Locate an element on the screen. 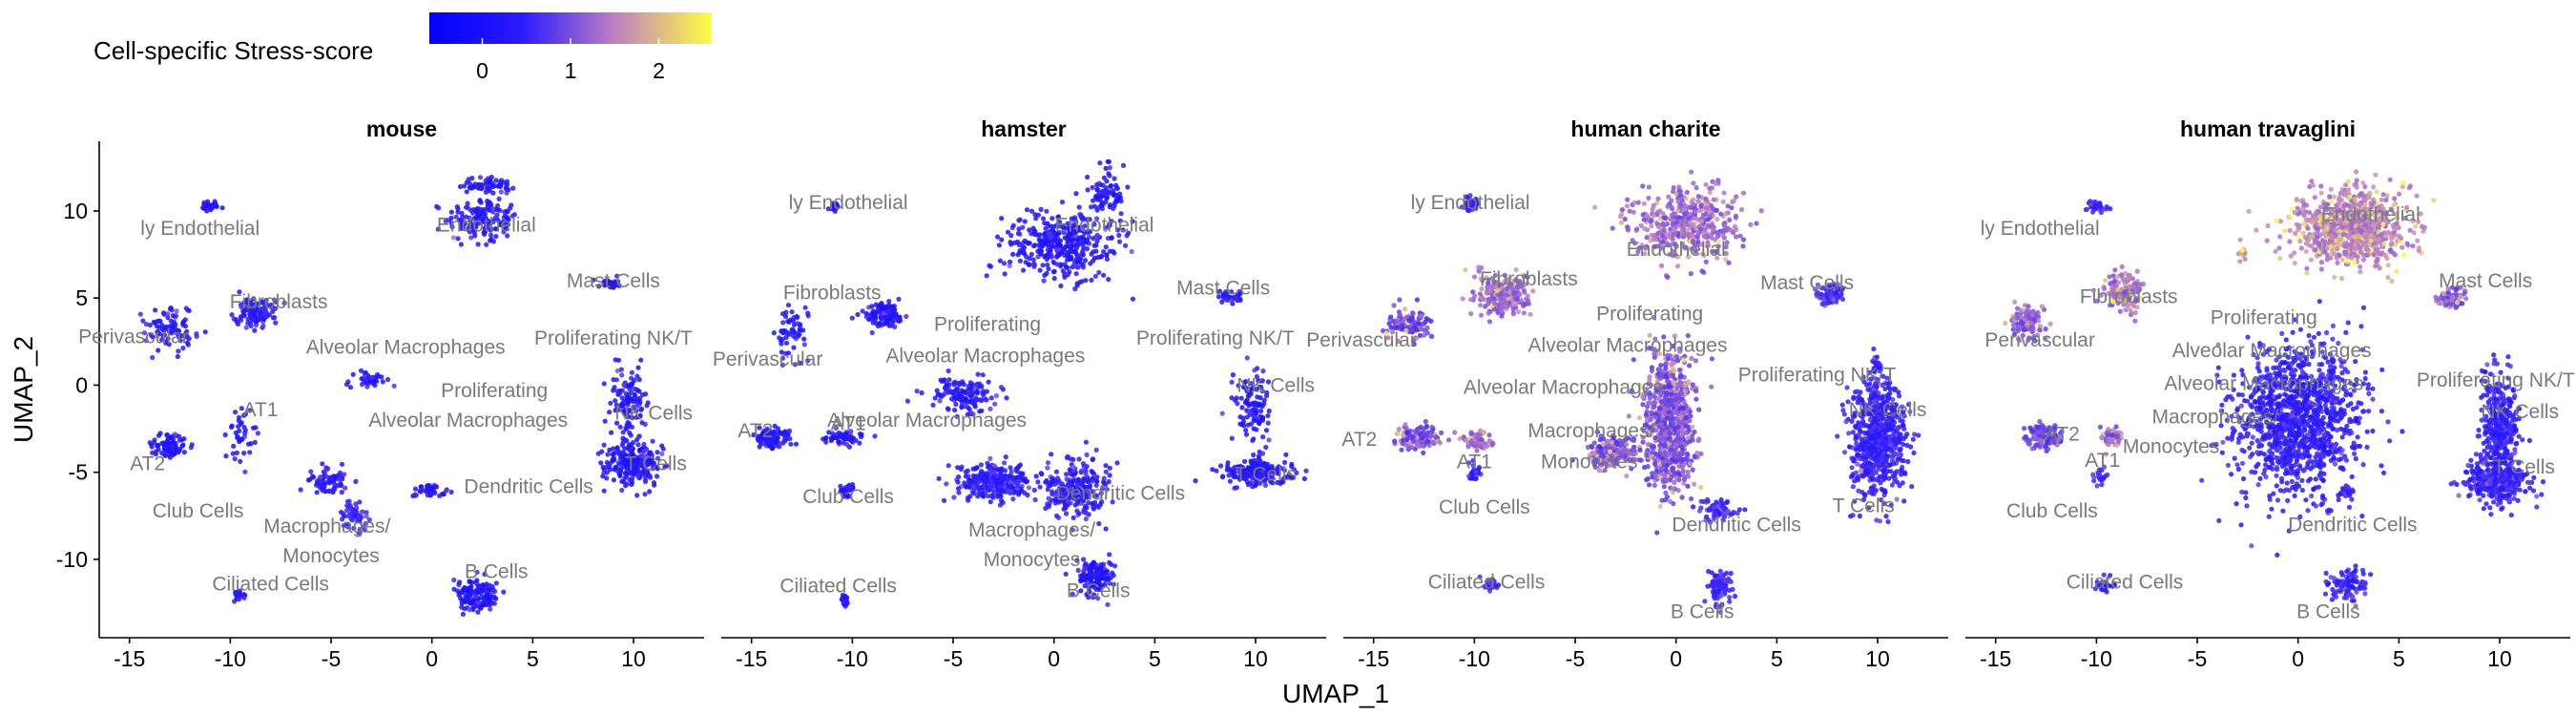 This screenshot has height=716, width=2576. cell-type-label: Endothelial is located at coordinates (486, 226).